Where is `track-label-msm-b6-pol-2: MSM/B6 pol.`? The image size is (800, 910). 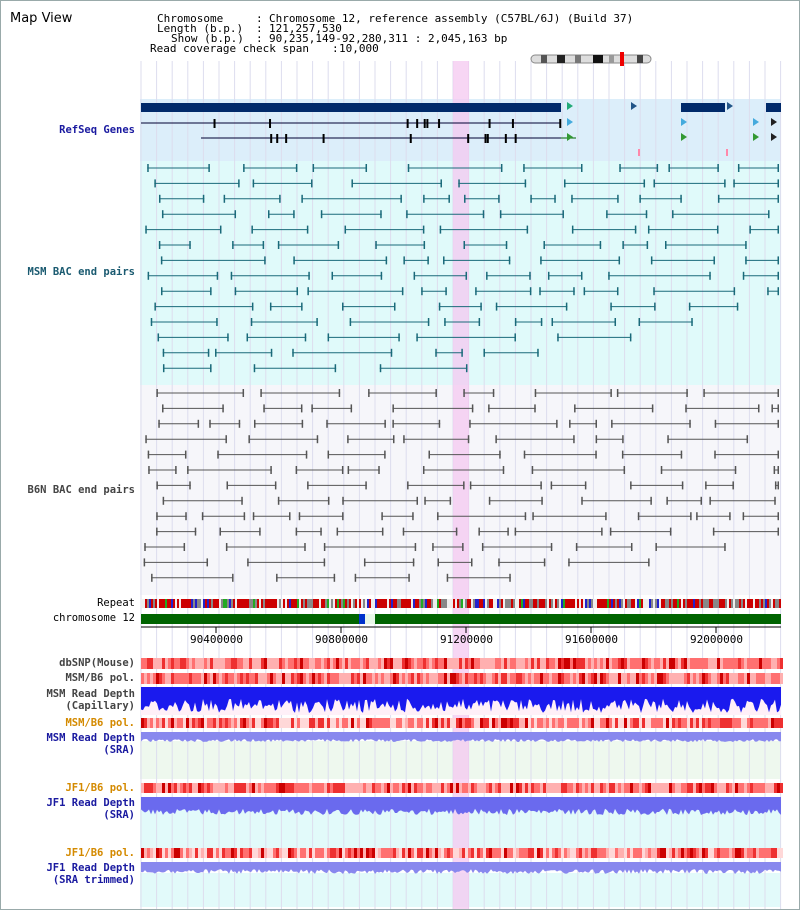
track-label-msm-b6-pol-2: MSM/B6 pol. is located at coordinates (100, 723).